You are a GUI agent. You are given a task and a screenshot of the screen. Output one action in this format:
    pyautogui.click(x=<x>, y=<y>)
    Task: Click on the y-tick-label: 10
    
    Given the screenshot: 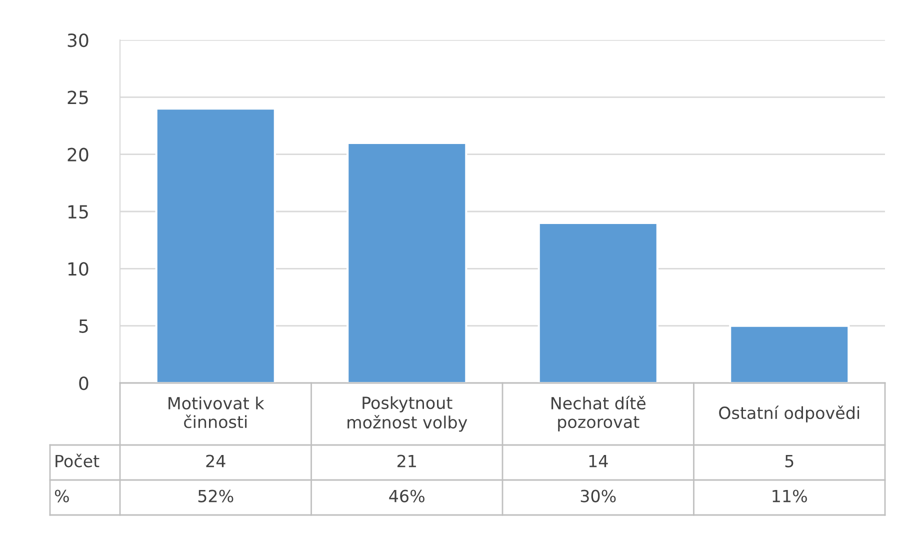 What is the action you would take?
    pyautogui.click(x=78, y=269)
    